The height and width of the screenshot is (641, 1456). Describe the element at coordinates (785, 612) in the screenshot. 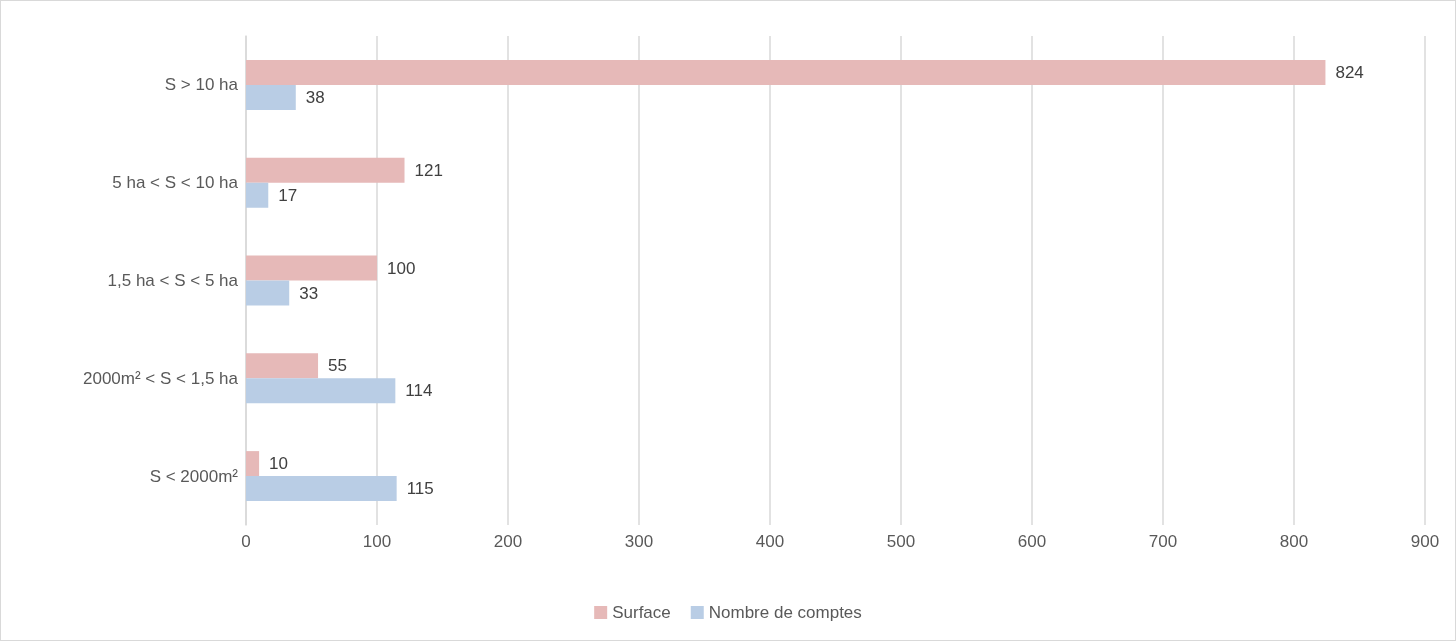

I see `legend-label: Nombre de comptes` at that location.